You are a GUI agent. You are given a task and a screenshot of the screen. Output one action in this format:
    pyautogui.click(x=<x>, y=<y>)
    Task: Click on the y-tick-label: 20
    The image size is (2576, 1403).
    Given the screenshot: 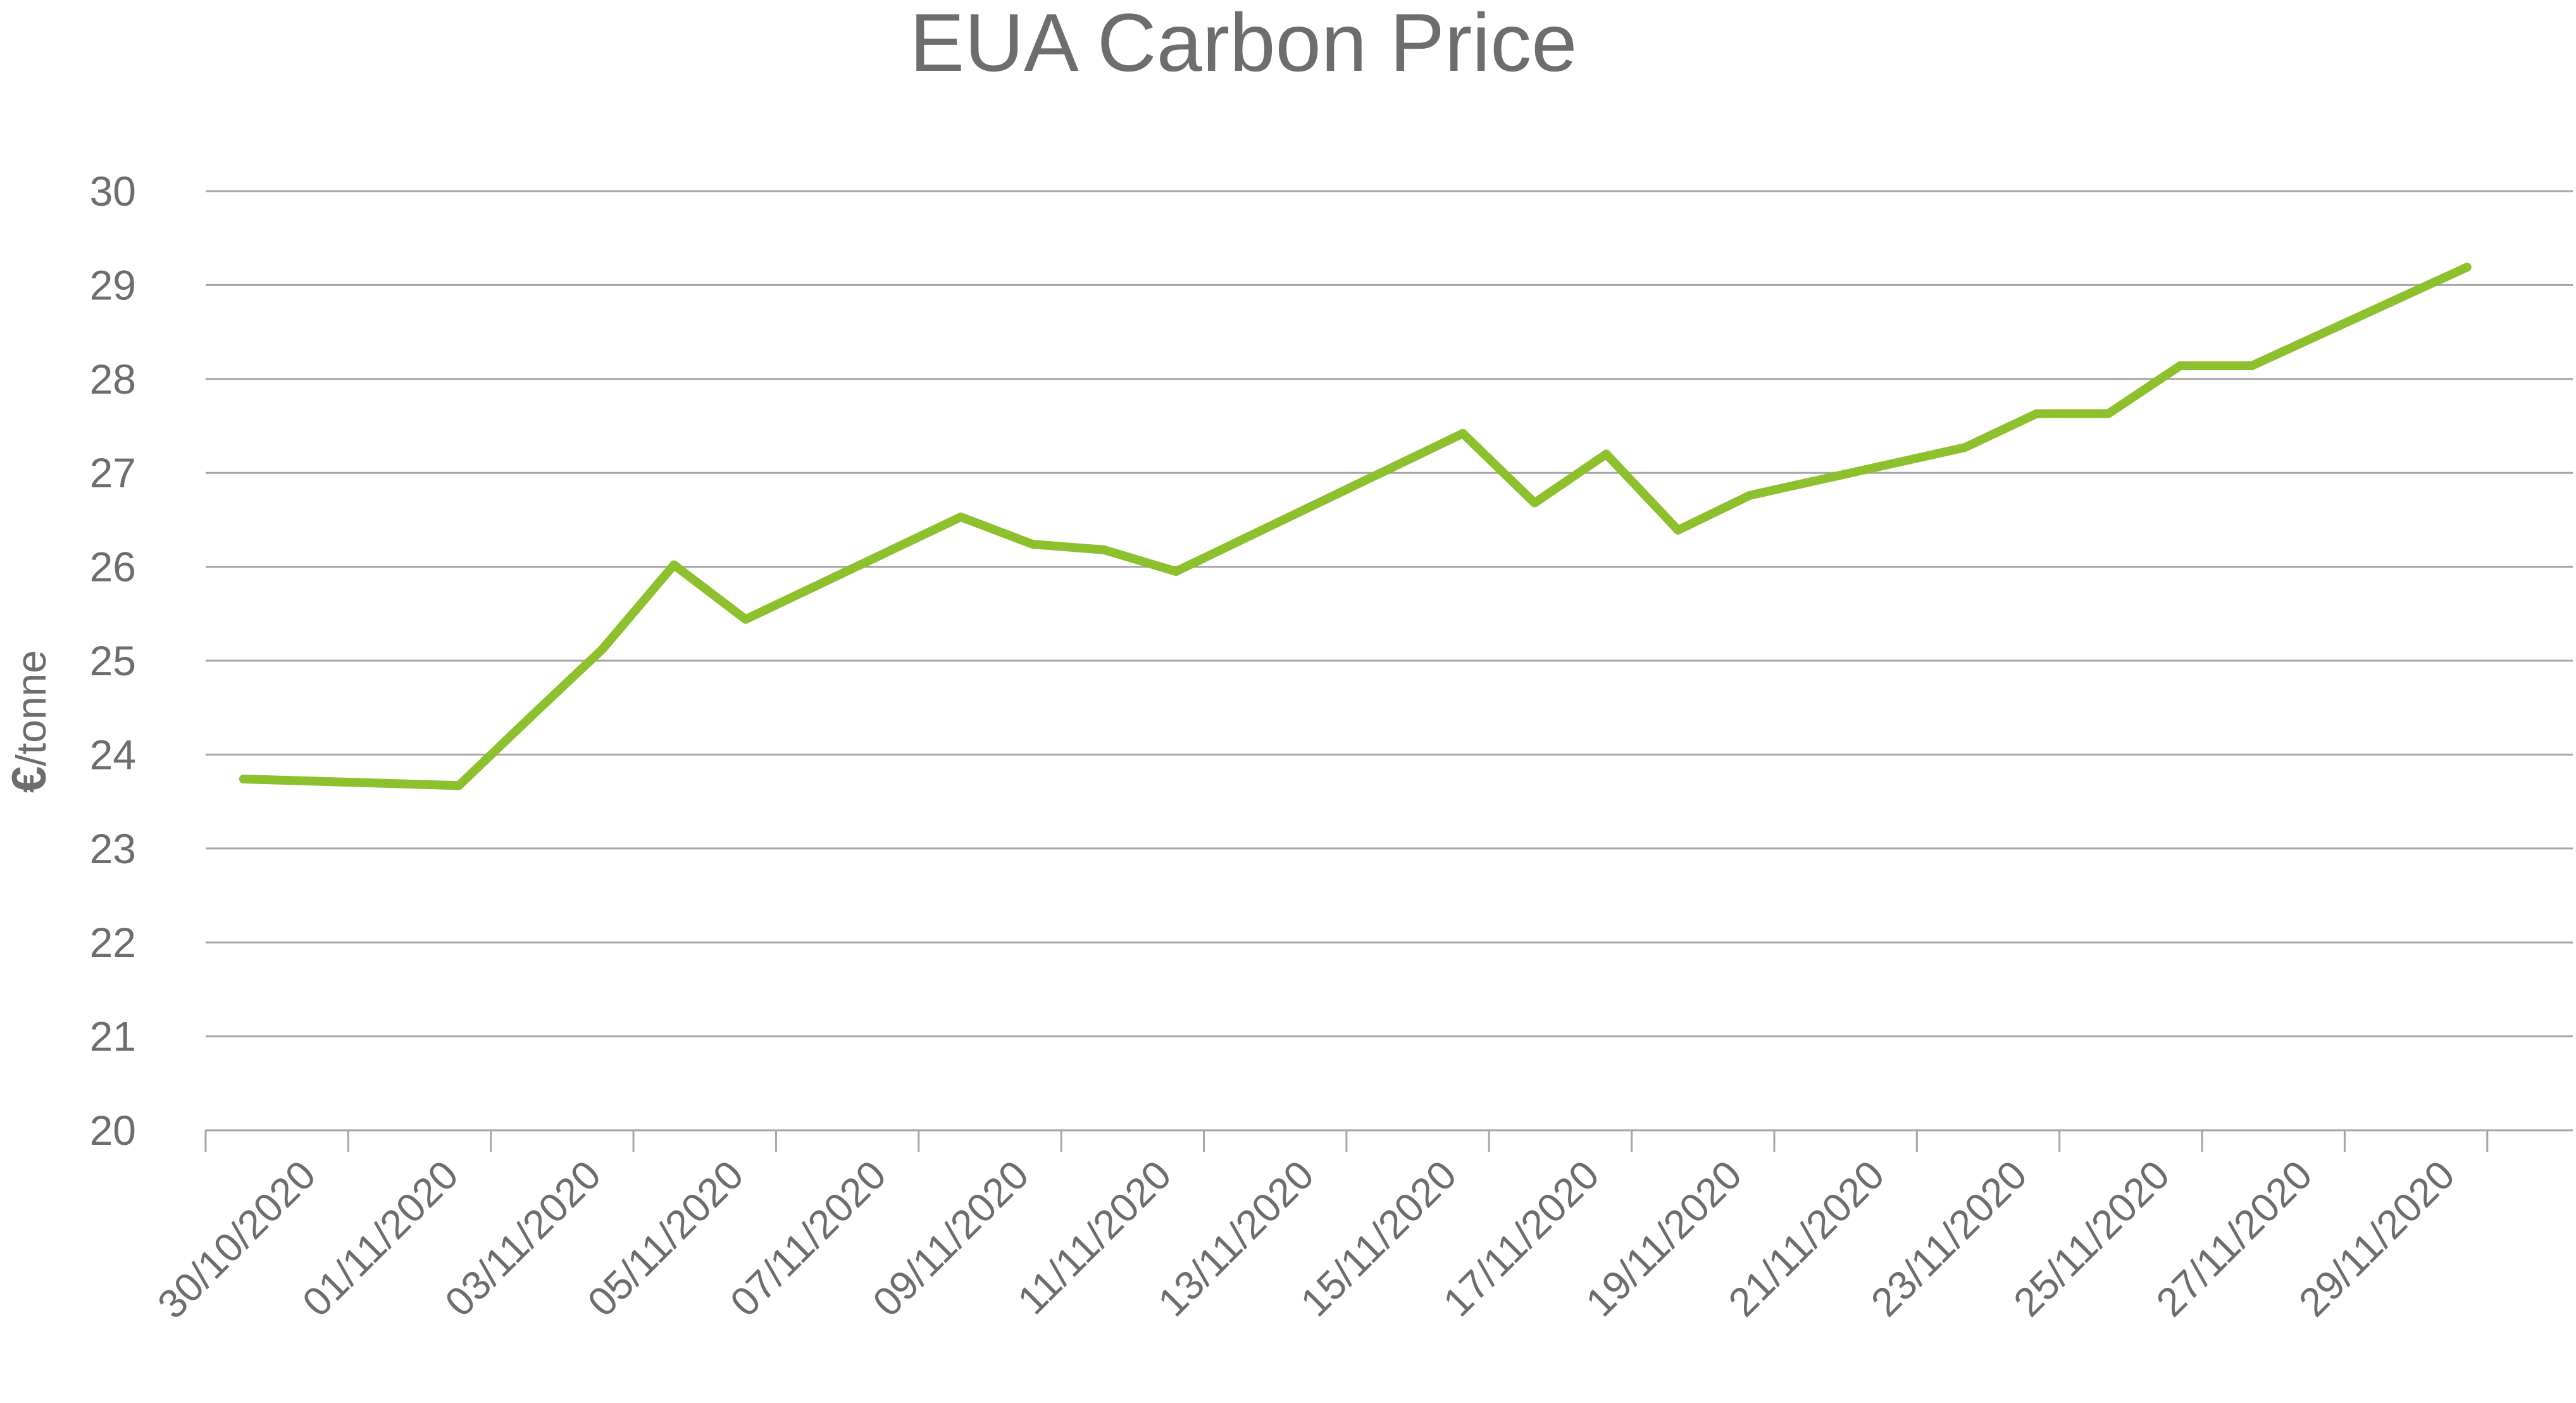 What is the action you would take?
    pyautogui.click(x=113, y=1130)
    